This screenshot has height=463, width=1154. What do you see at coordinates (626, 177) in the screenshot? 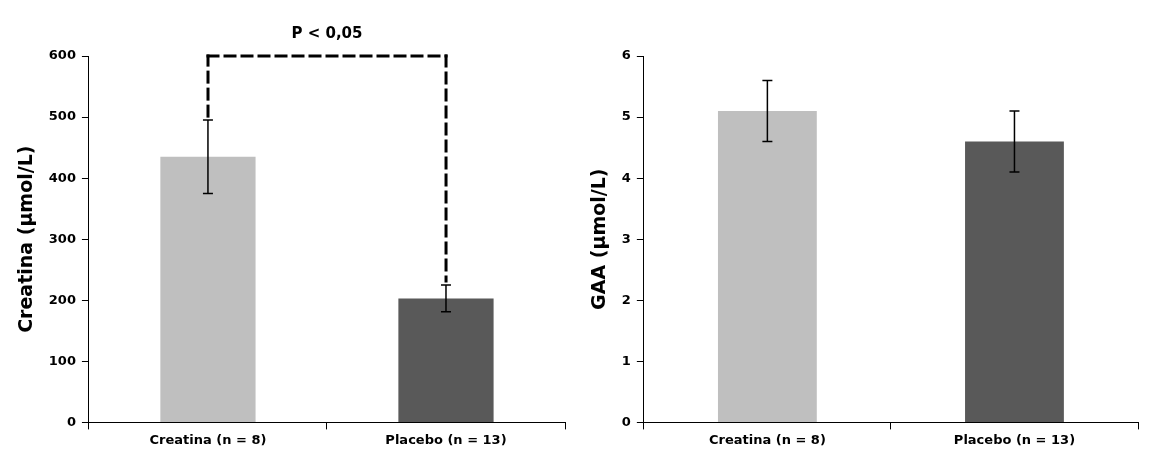
I see `y-tick-label: 4` at bounding box center [626, 177].